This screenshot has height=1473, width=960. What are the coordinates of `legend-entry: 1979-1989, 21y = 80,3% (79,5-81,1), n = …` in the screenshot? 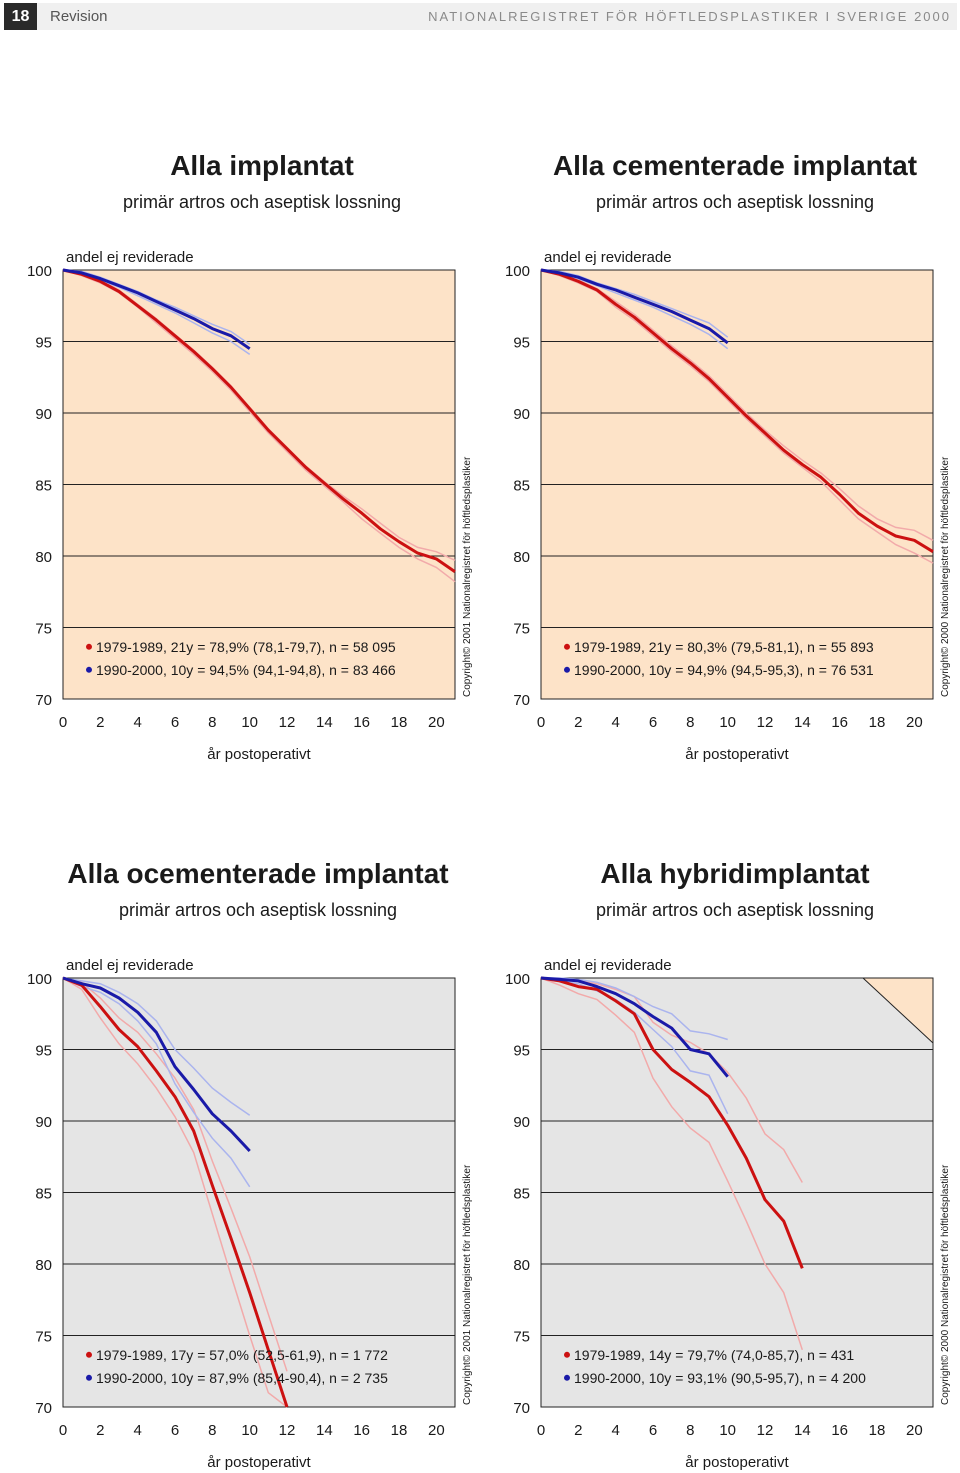 It's located at (724, 647).